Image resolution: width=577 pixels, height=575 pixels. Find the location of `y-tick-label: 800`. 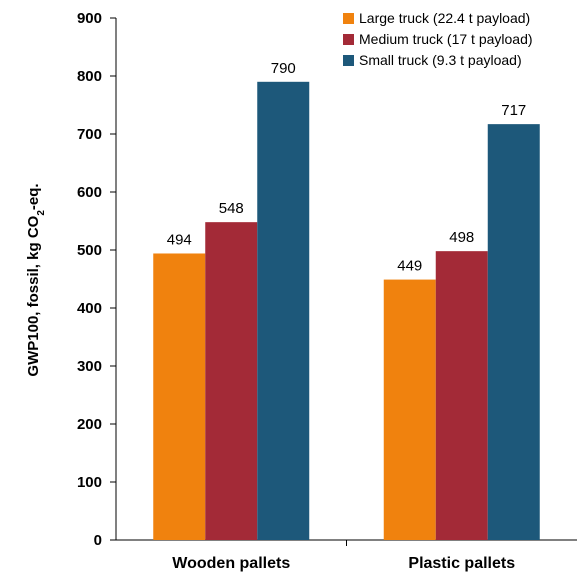

y-tick-label: 800 is located at coordinates (89, 76).